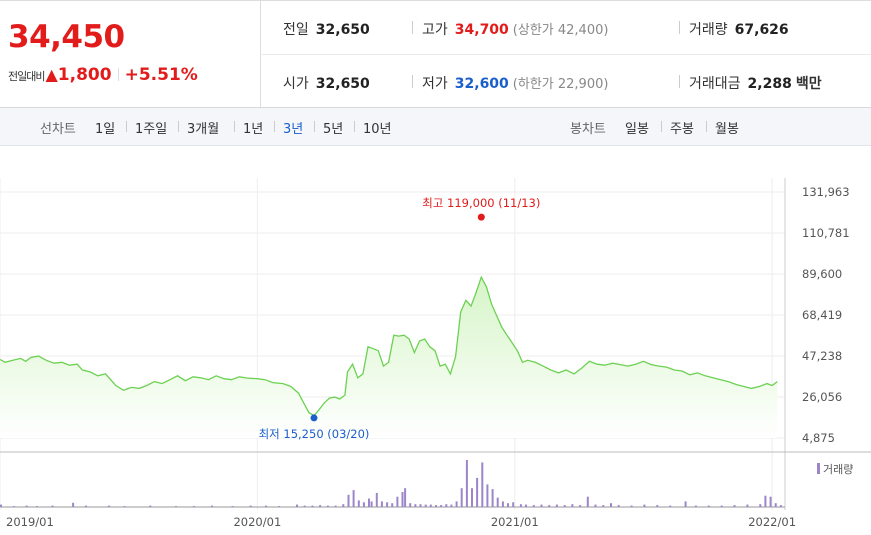  Describe the element at coordinates (314, 434) in the screenshot. I see `low-annotation: 최저 15,250 (03/20)` at that location.